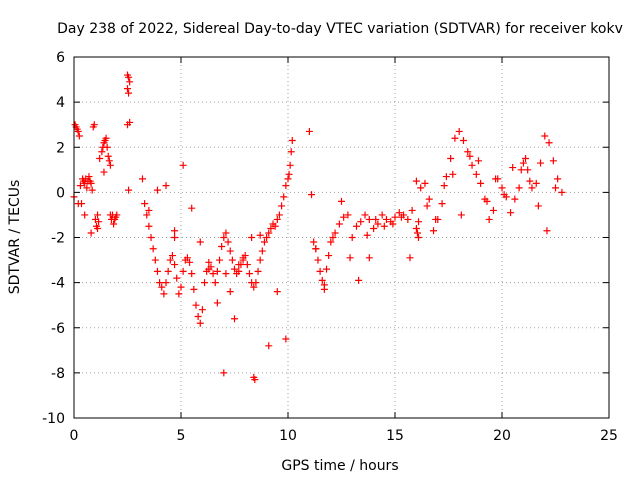 The image size is (640, 480). Describe the element at coordinates (60, 58) in the screenshot. I see `y-tick-label: 6` at that location.